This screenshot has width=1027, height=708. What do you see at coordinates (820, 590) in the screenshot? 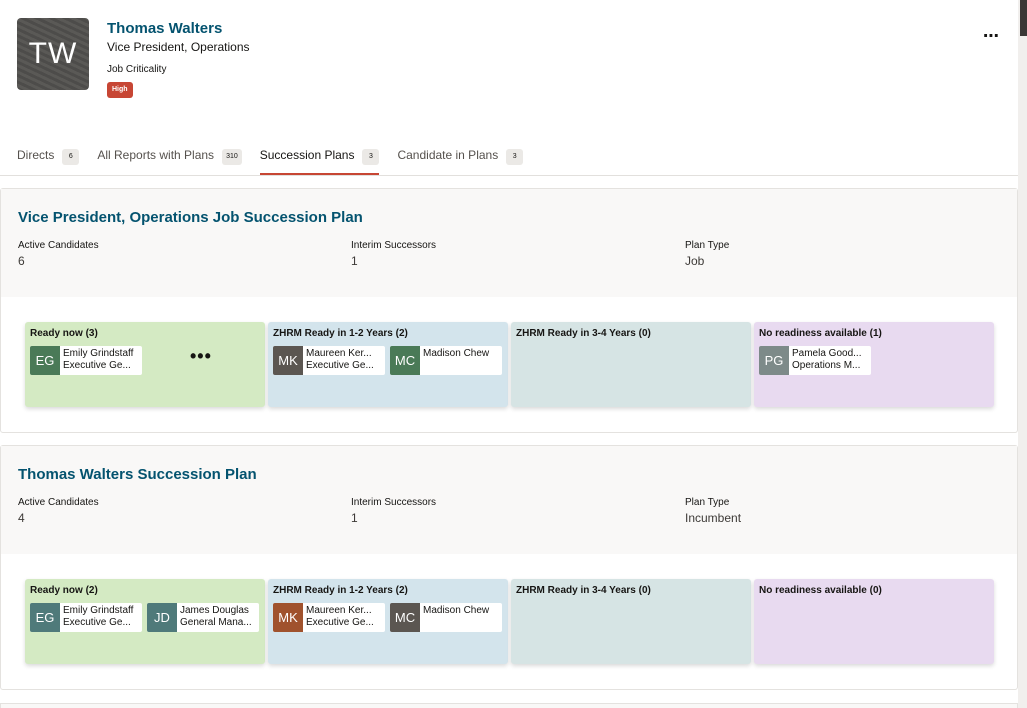
I see `lane-title: No readiness available (0)` at bounding box center [820, 590].